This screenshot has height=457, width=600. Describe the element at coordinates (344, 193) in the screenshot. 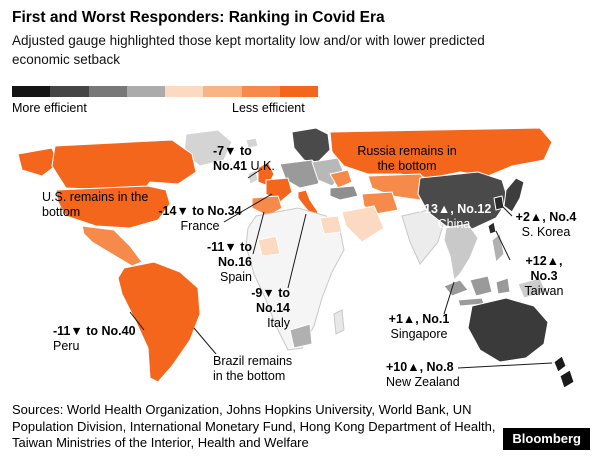

I see `country-turkey` at that location.